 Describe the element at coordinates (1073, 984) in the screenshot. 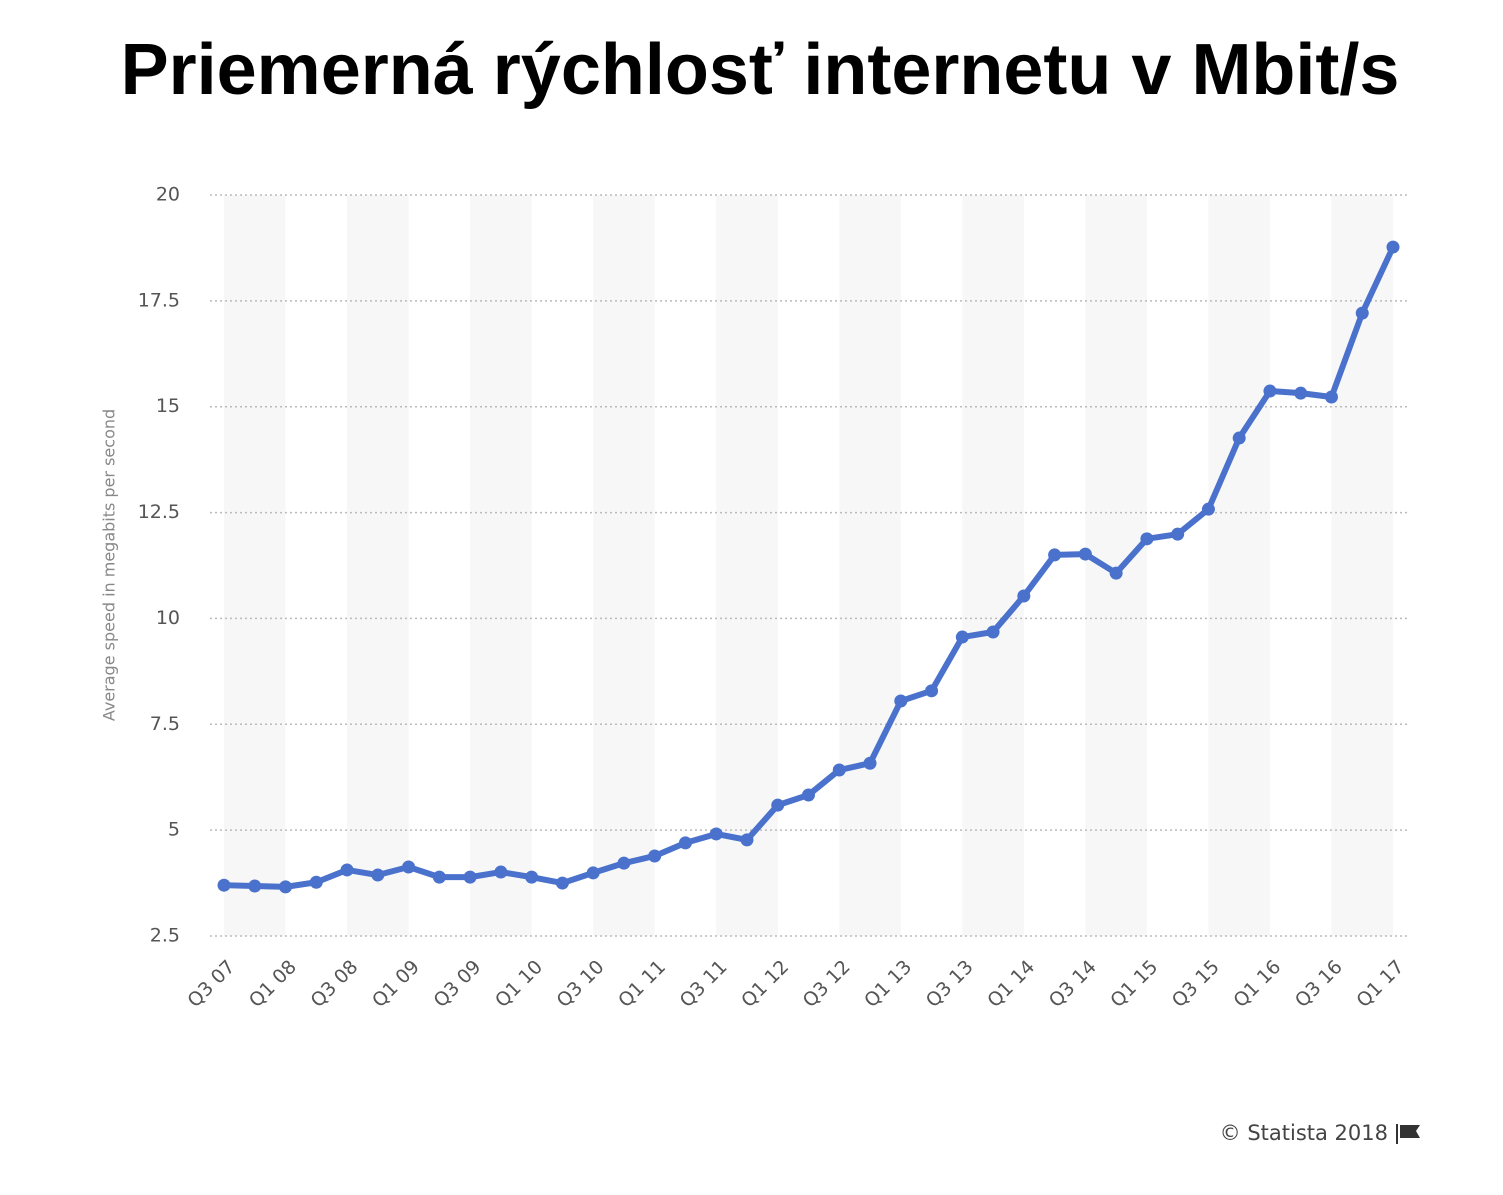

I see `x-tick-label: Q3 14` at that location.